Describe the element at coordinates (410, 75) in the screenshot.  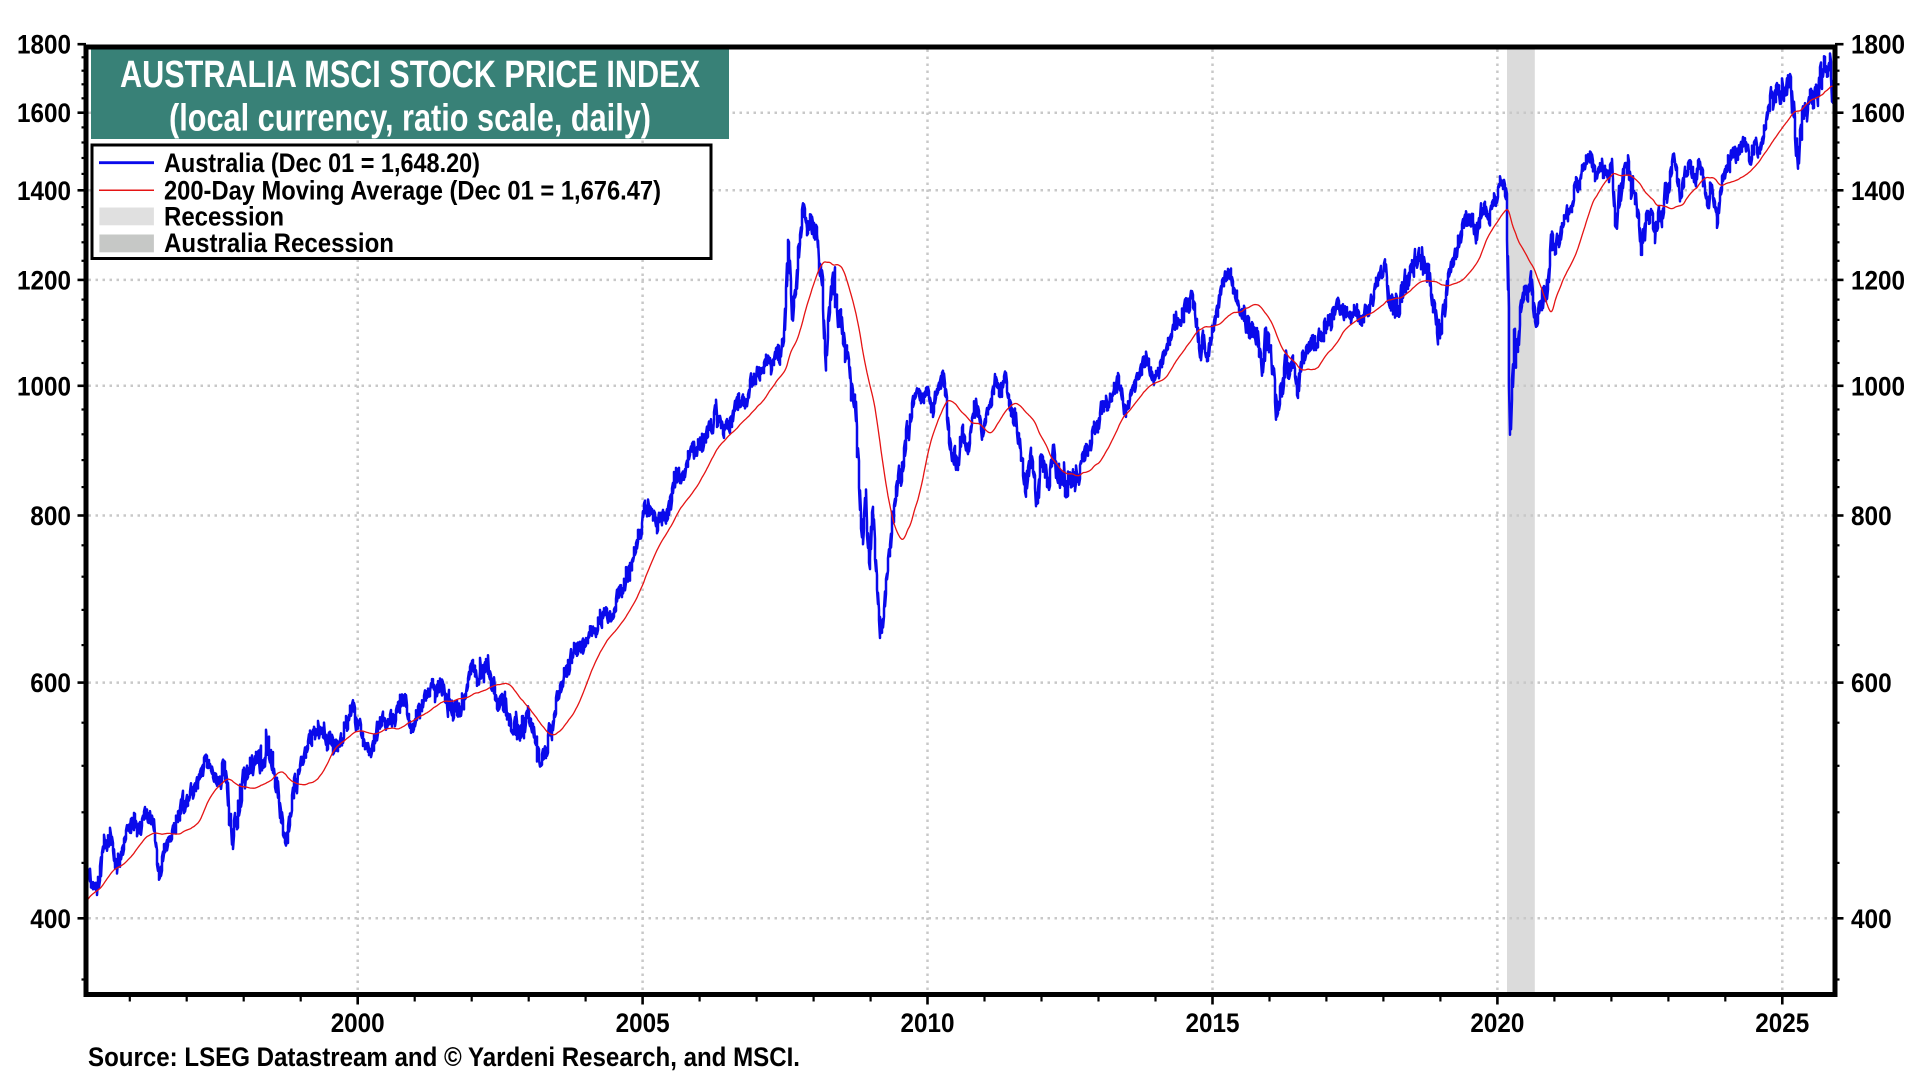
I see `svg-text:AUSTRALIA MSCI STOCK PRICE IND: AUSTRALIA MSCI STOCK PRICE INDEX` at that location.